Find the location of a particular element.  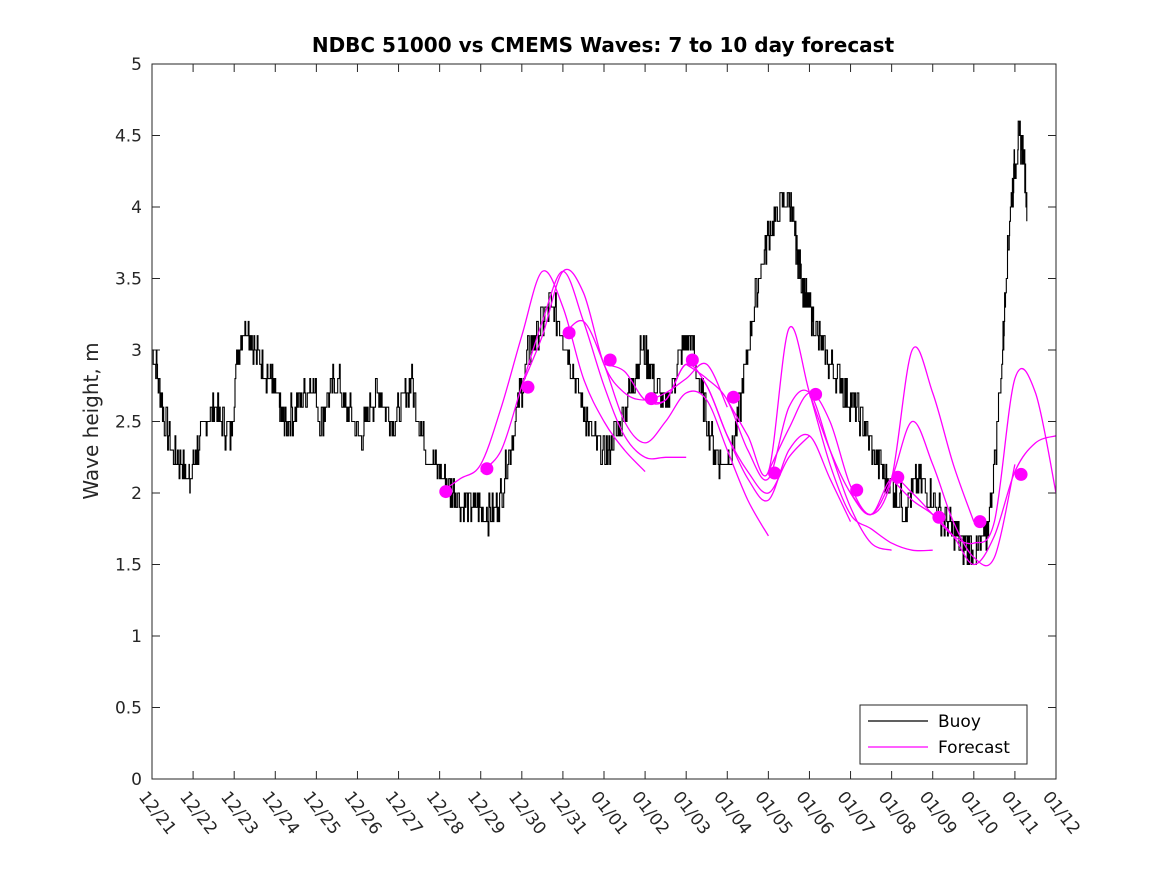

legend-box is located at coordinates (943, 734).